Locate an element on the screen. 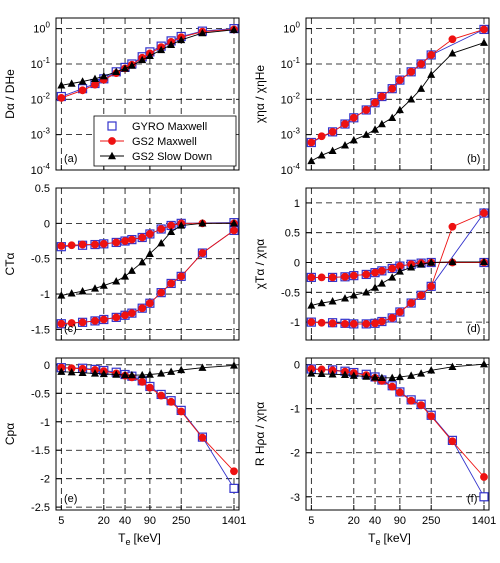 This screenshot has height=563, width=500. y-tick-label: 0.5 is located at coordinates (292, 234).